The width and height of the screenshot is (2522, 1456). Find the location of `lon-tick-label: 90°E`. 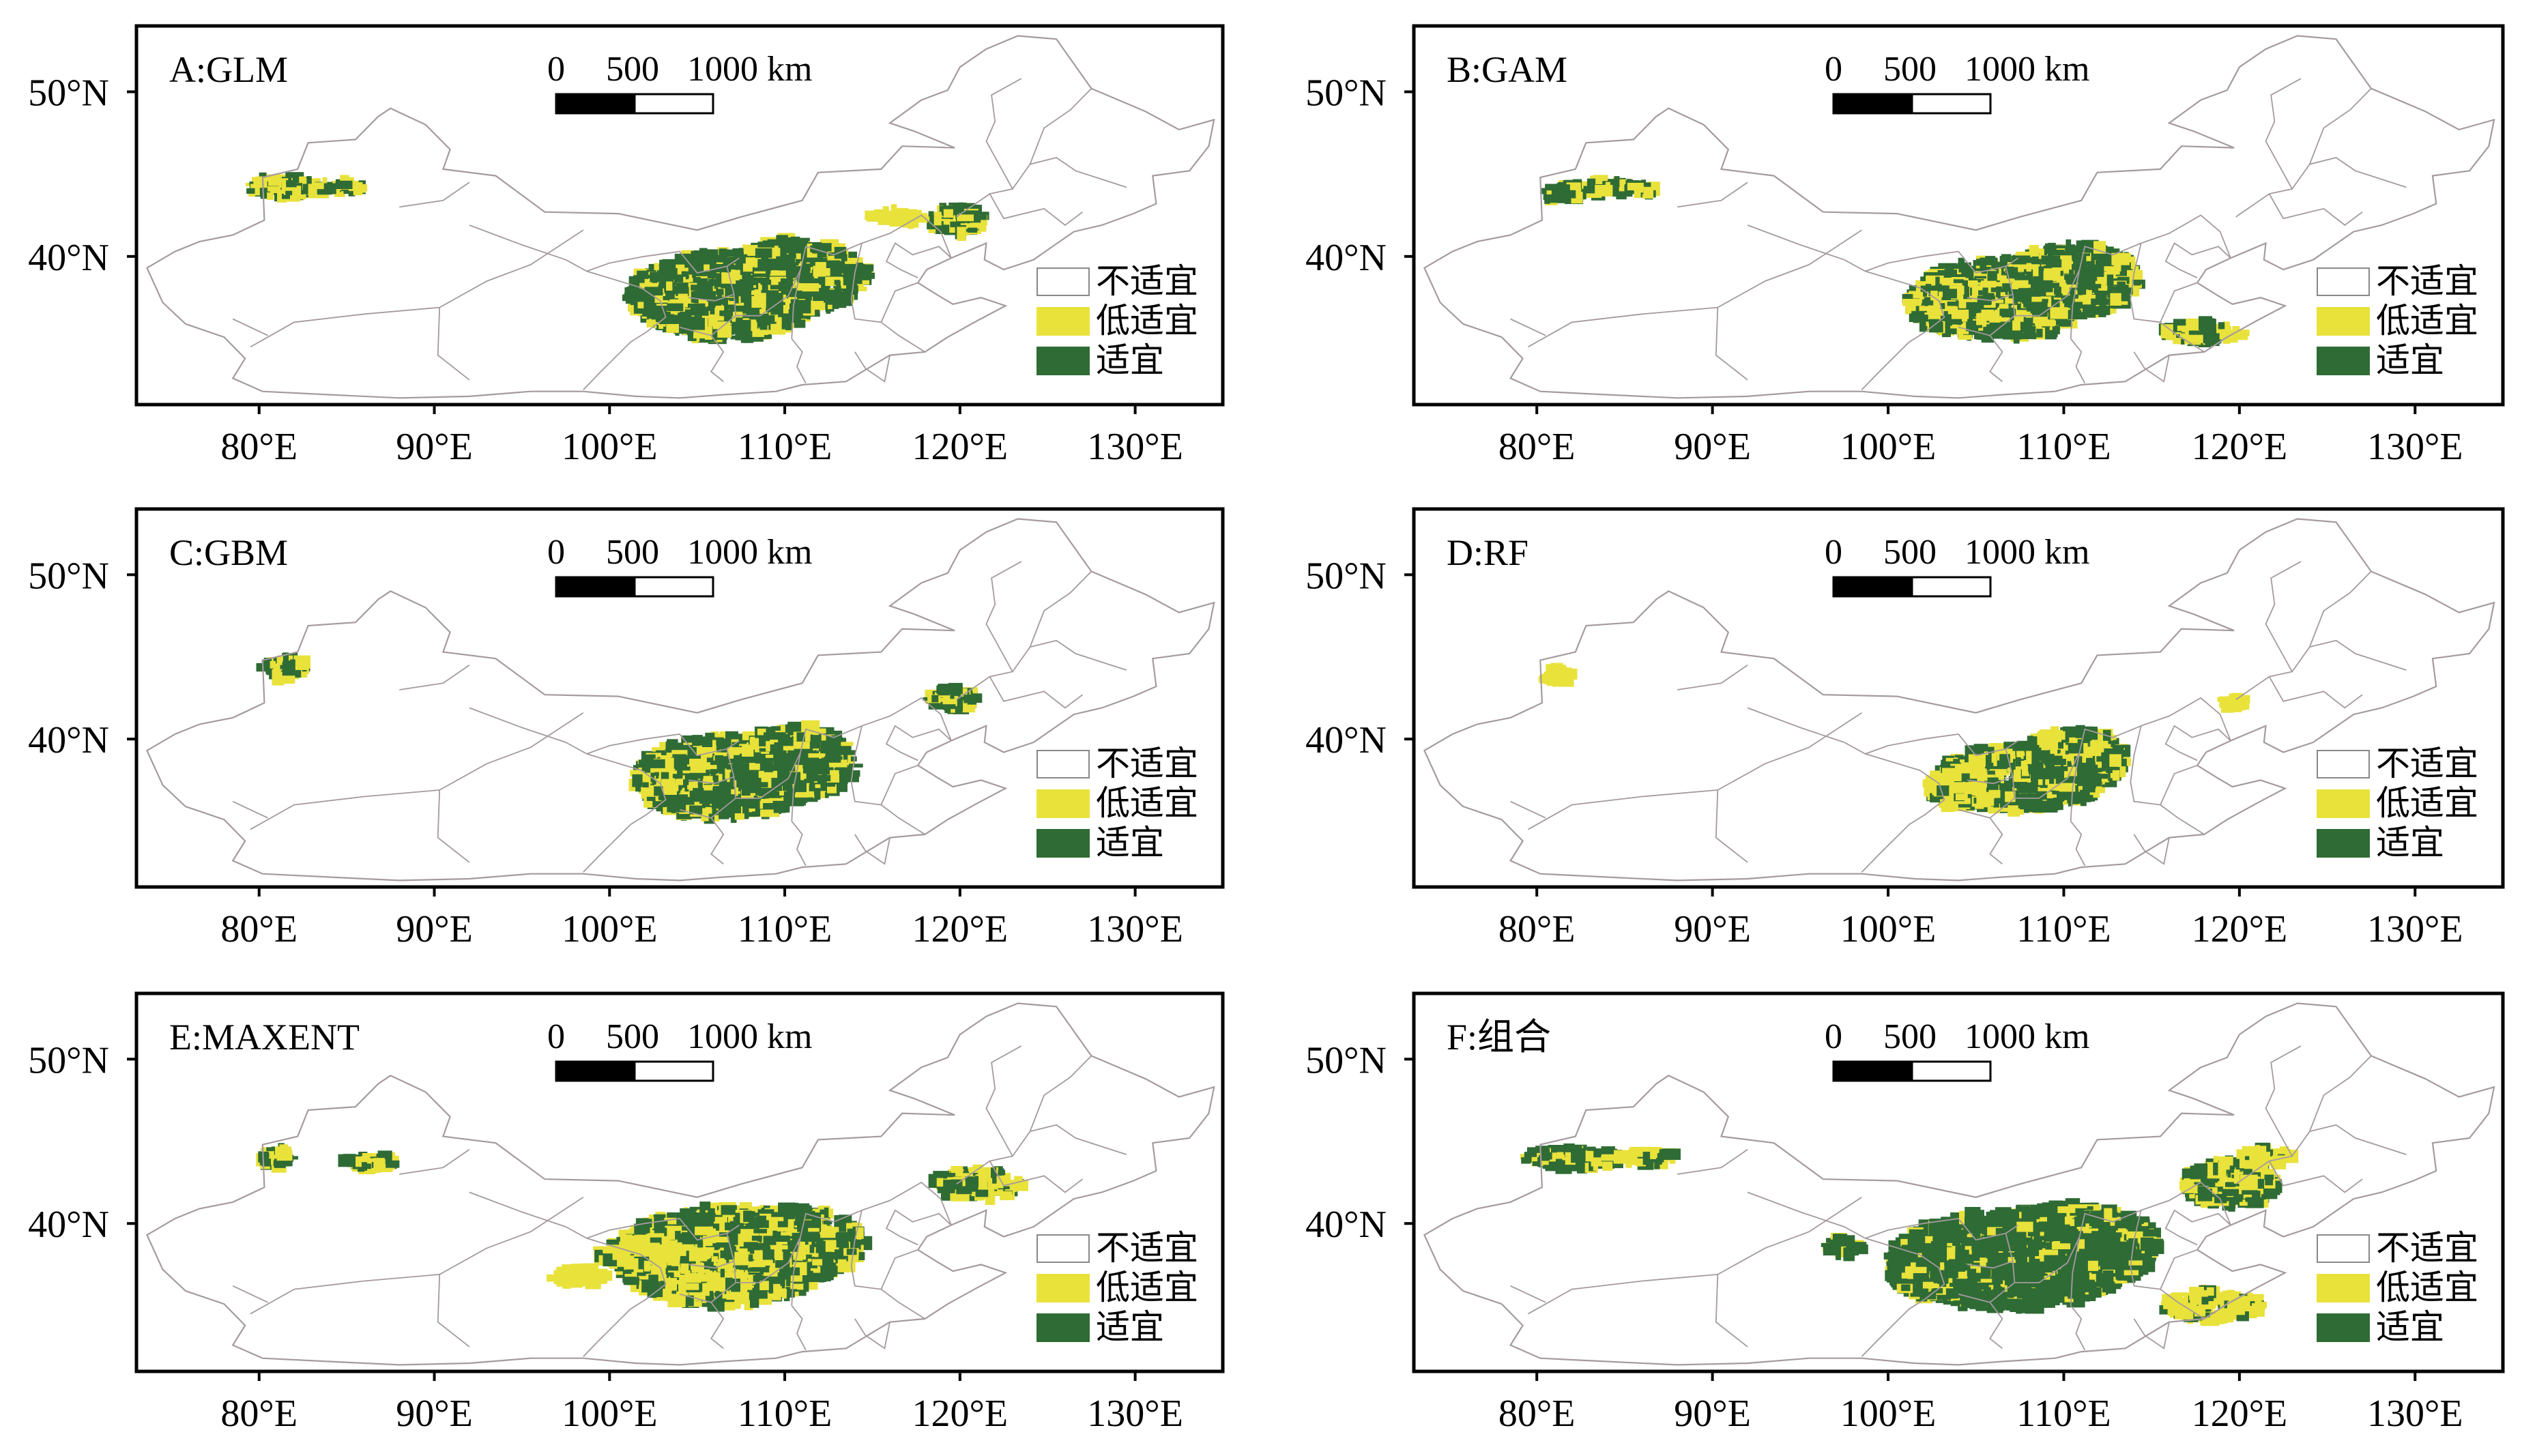

lon-tick-label: 90°E is located at coordinates (434, 447).